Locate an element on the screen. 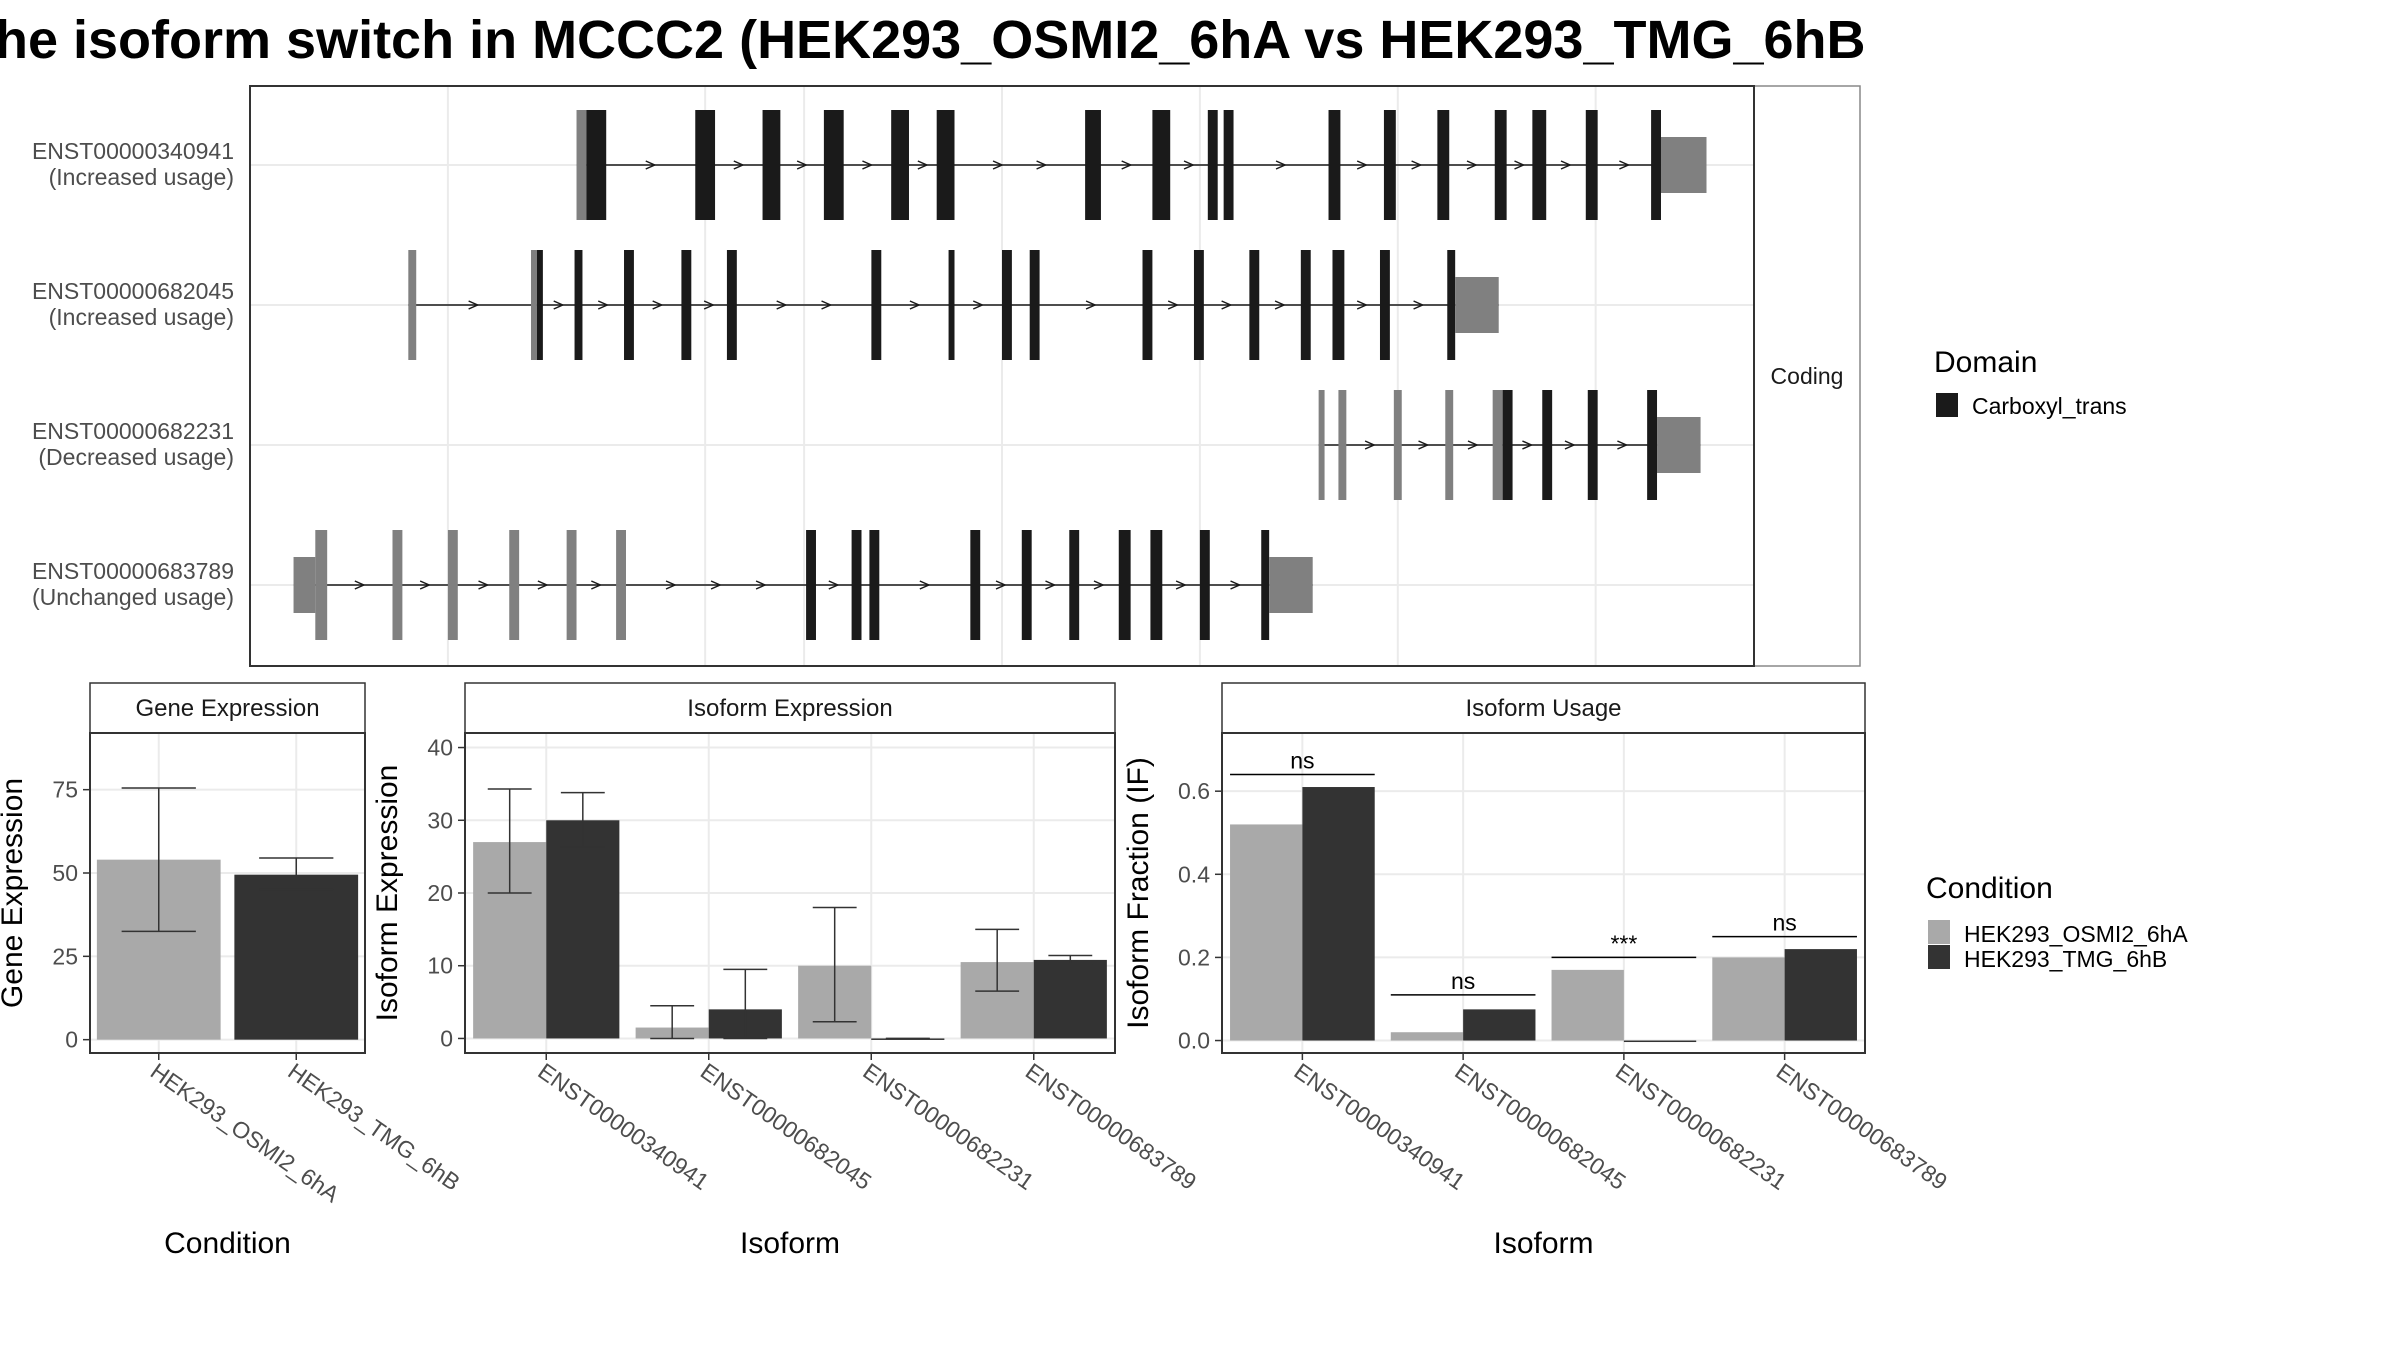 This screenshot has width=2400, height=1350. y-tick-label: 50 is located at coordinates (65, 873).